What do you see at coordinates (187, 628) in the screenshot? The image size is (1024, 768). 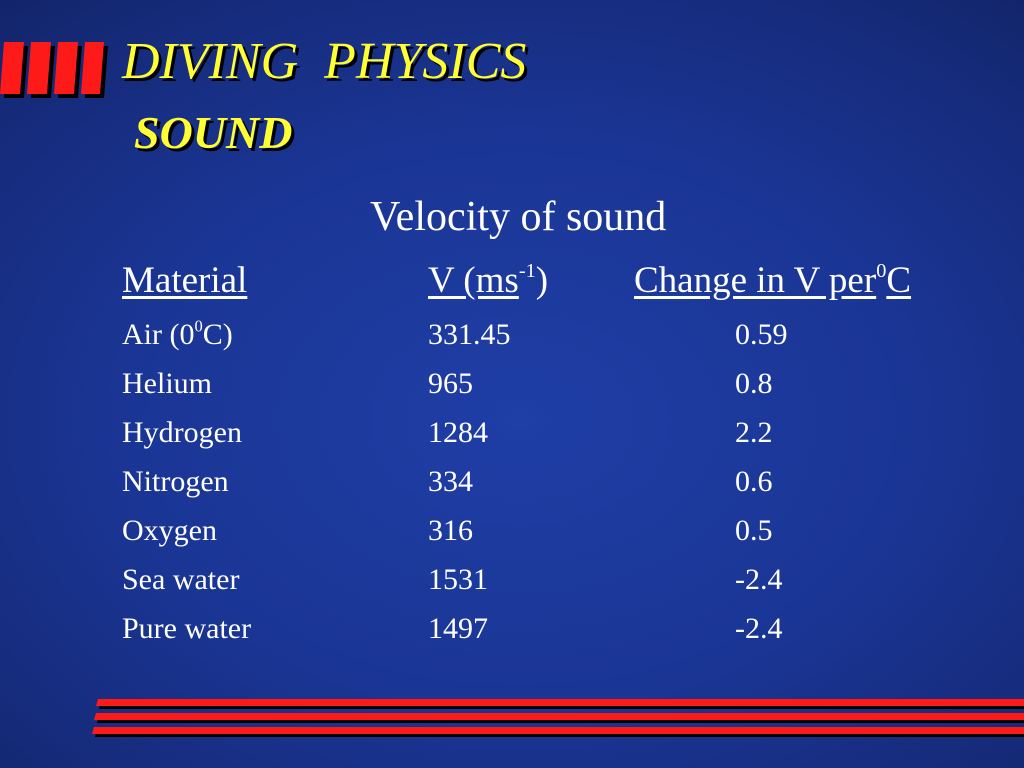 I see `row-material: Pure water` at bounding box center [187, 628].